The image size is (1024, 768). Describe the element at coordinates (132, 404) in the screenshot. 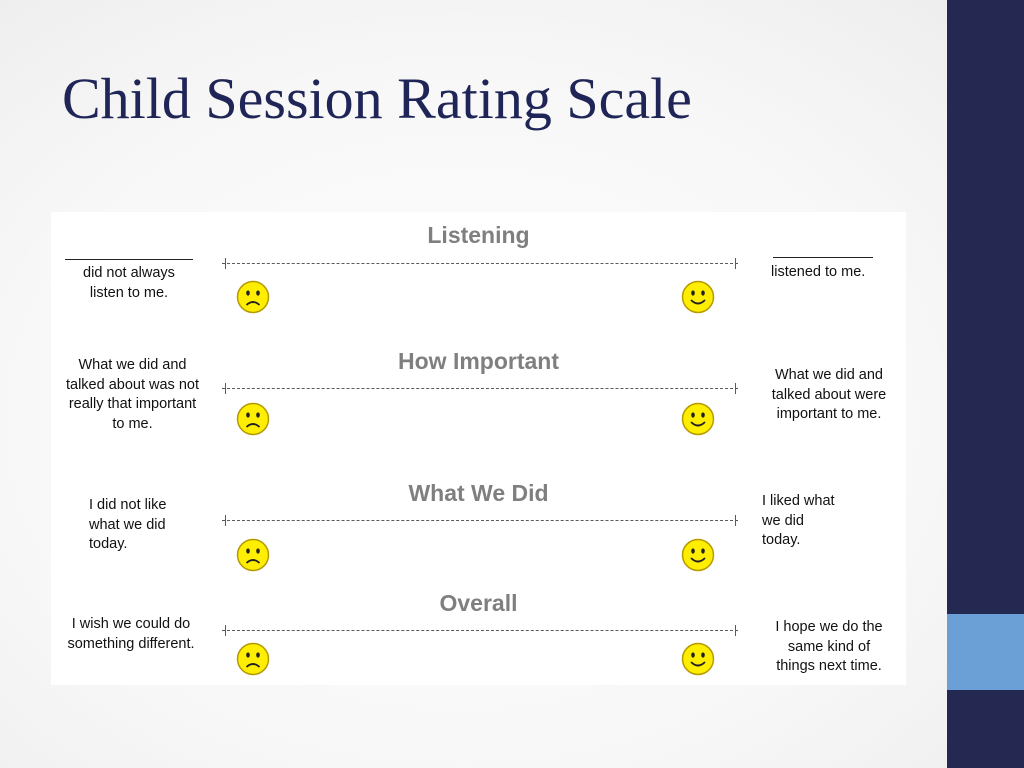

I see `text-line: really that important` at that location.